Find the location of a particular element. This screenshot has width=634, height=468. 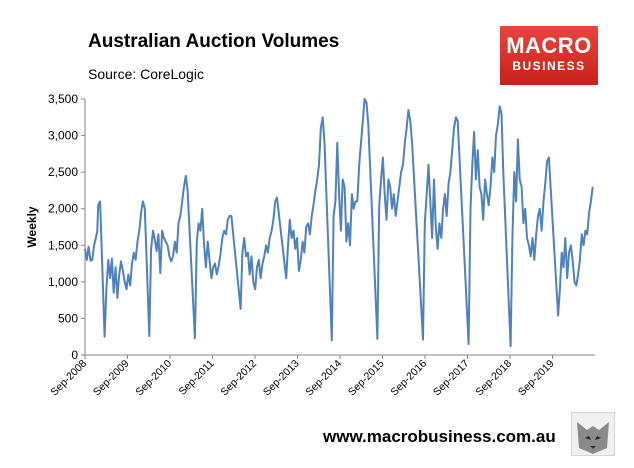

wolf-icon is located at coordinates (593, 434).